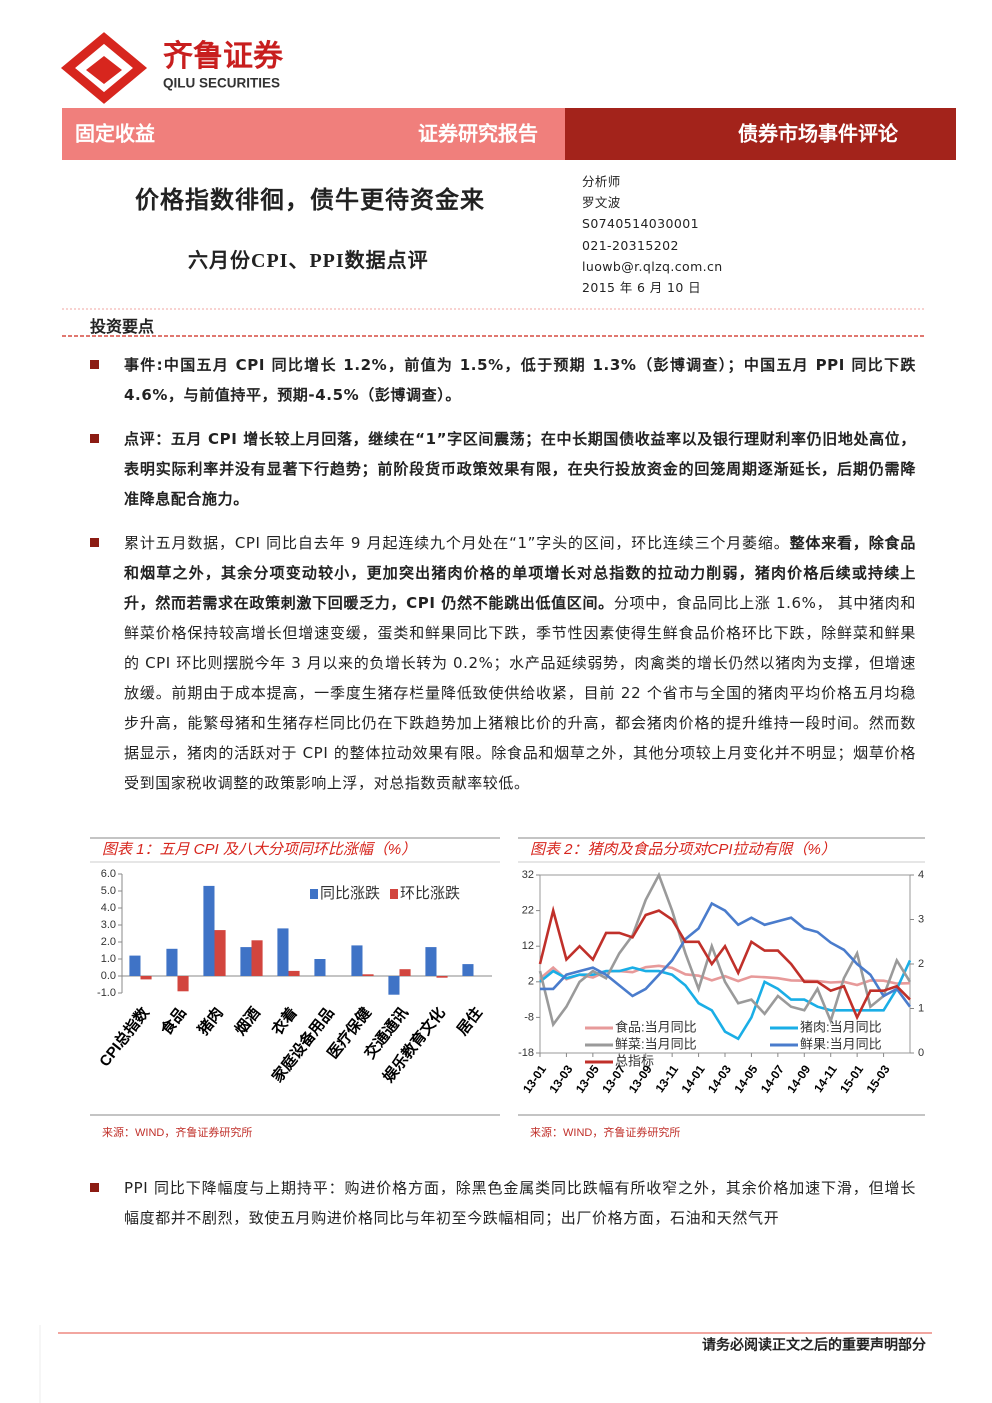 The image size is (992, 1403). I want to click on banner-right, so click(760, 134).